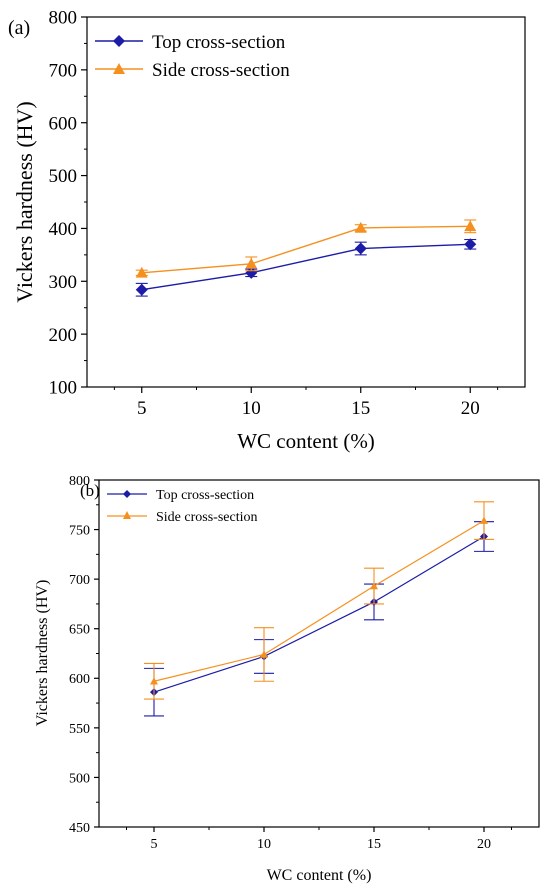 This screenshot has height=891, width=550. I want to click on panel-b-y-tick-label: 500, so click(79, 778).